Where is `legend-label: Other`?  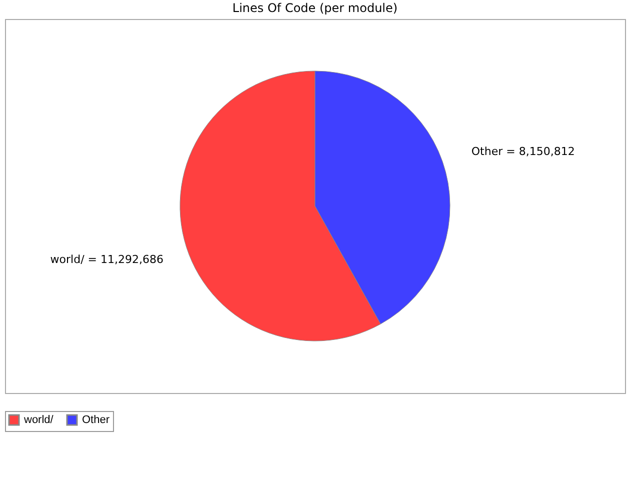
legend-label: Other is located at coordinates (96, 420).